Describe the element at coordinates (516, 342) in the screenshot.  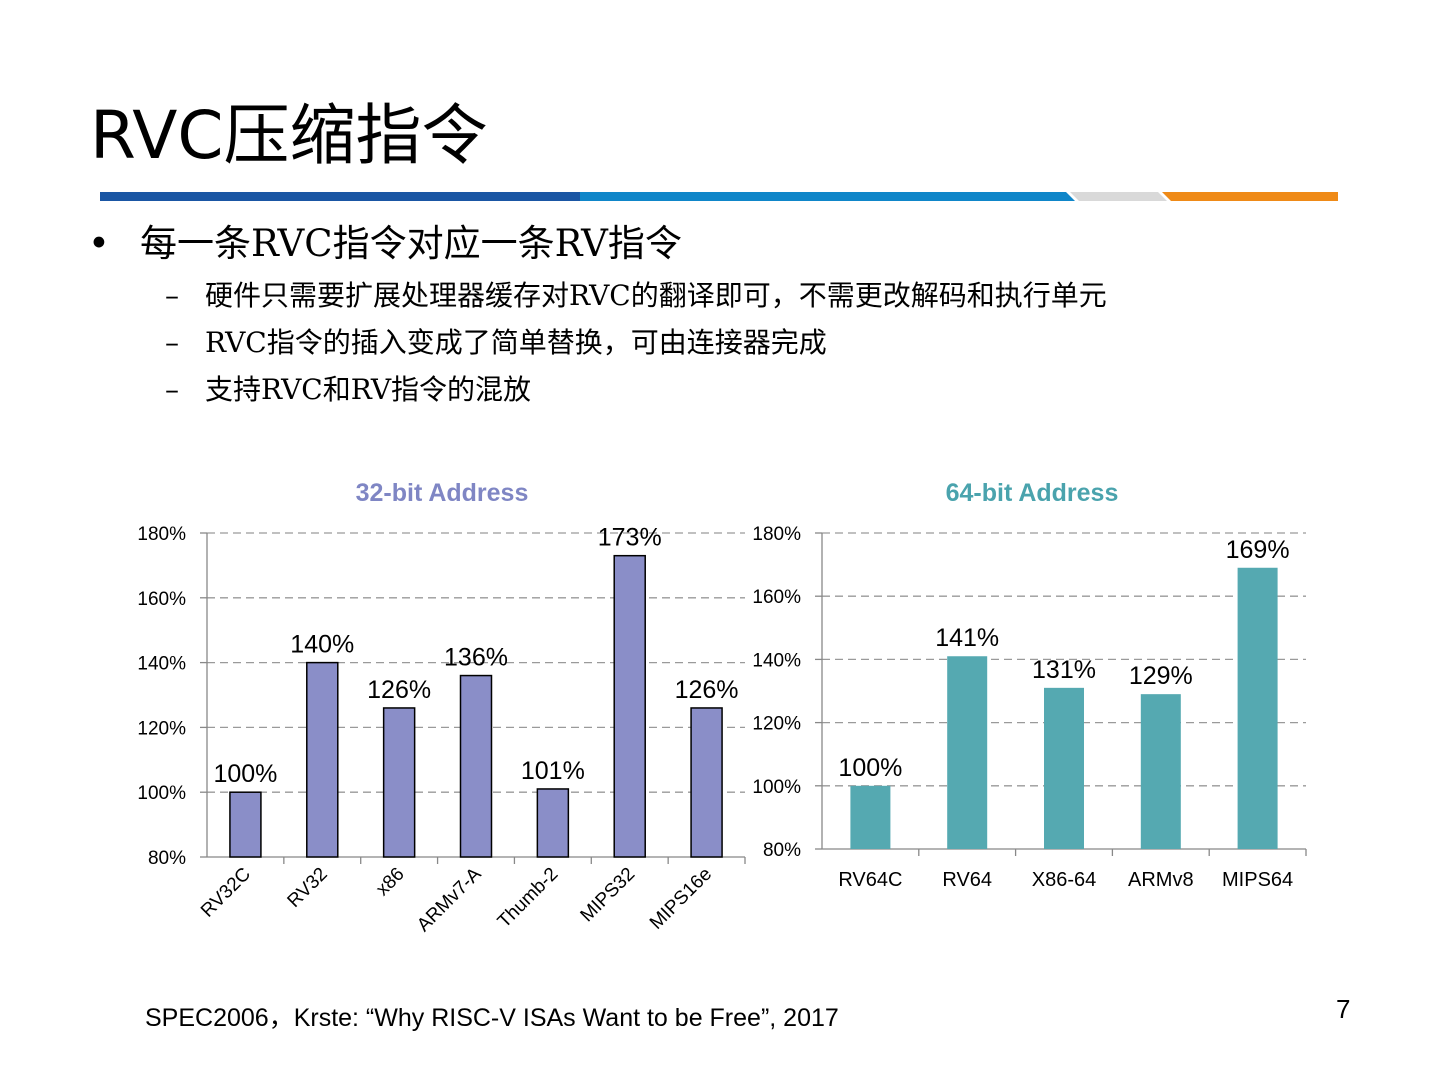
I see `sub-bullet-text: RVC指令的插入变成了简单替换，可由连接器完成` at that location.